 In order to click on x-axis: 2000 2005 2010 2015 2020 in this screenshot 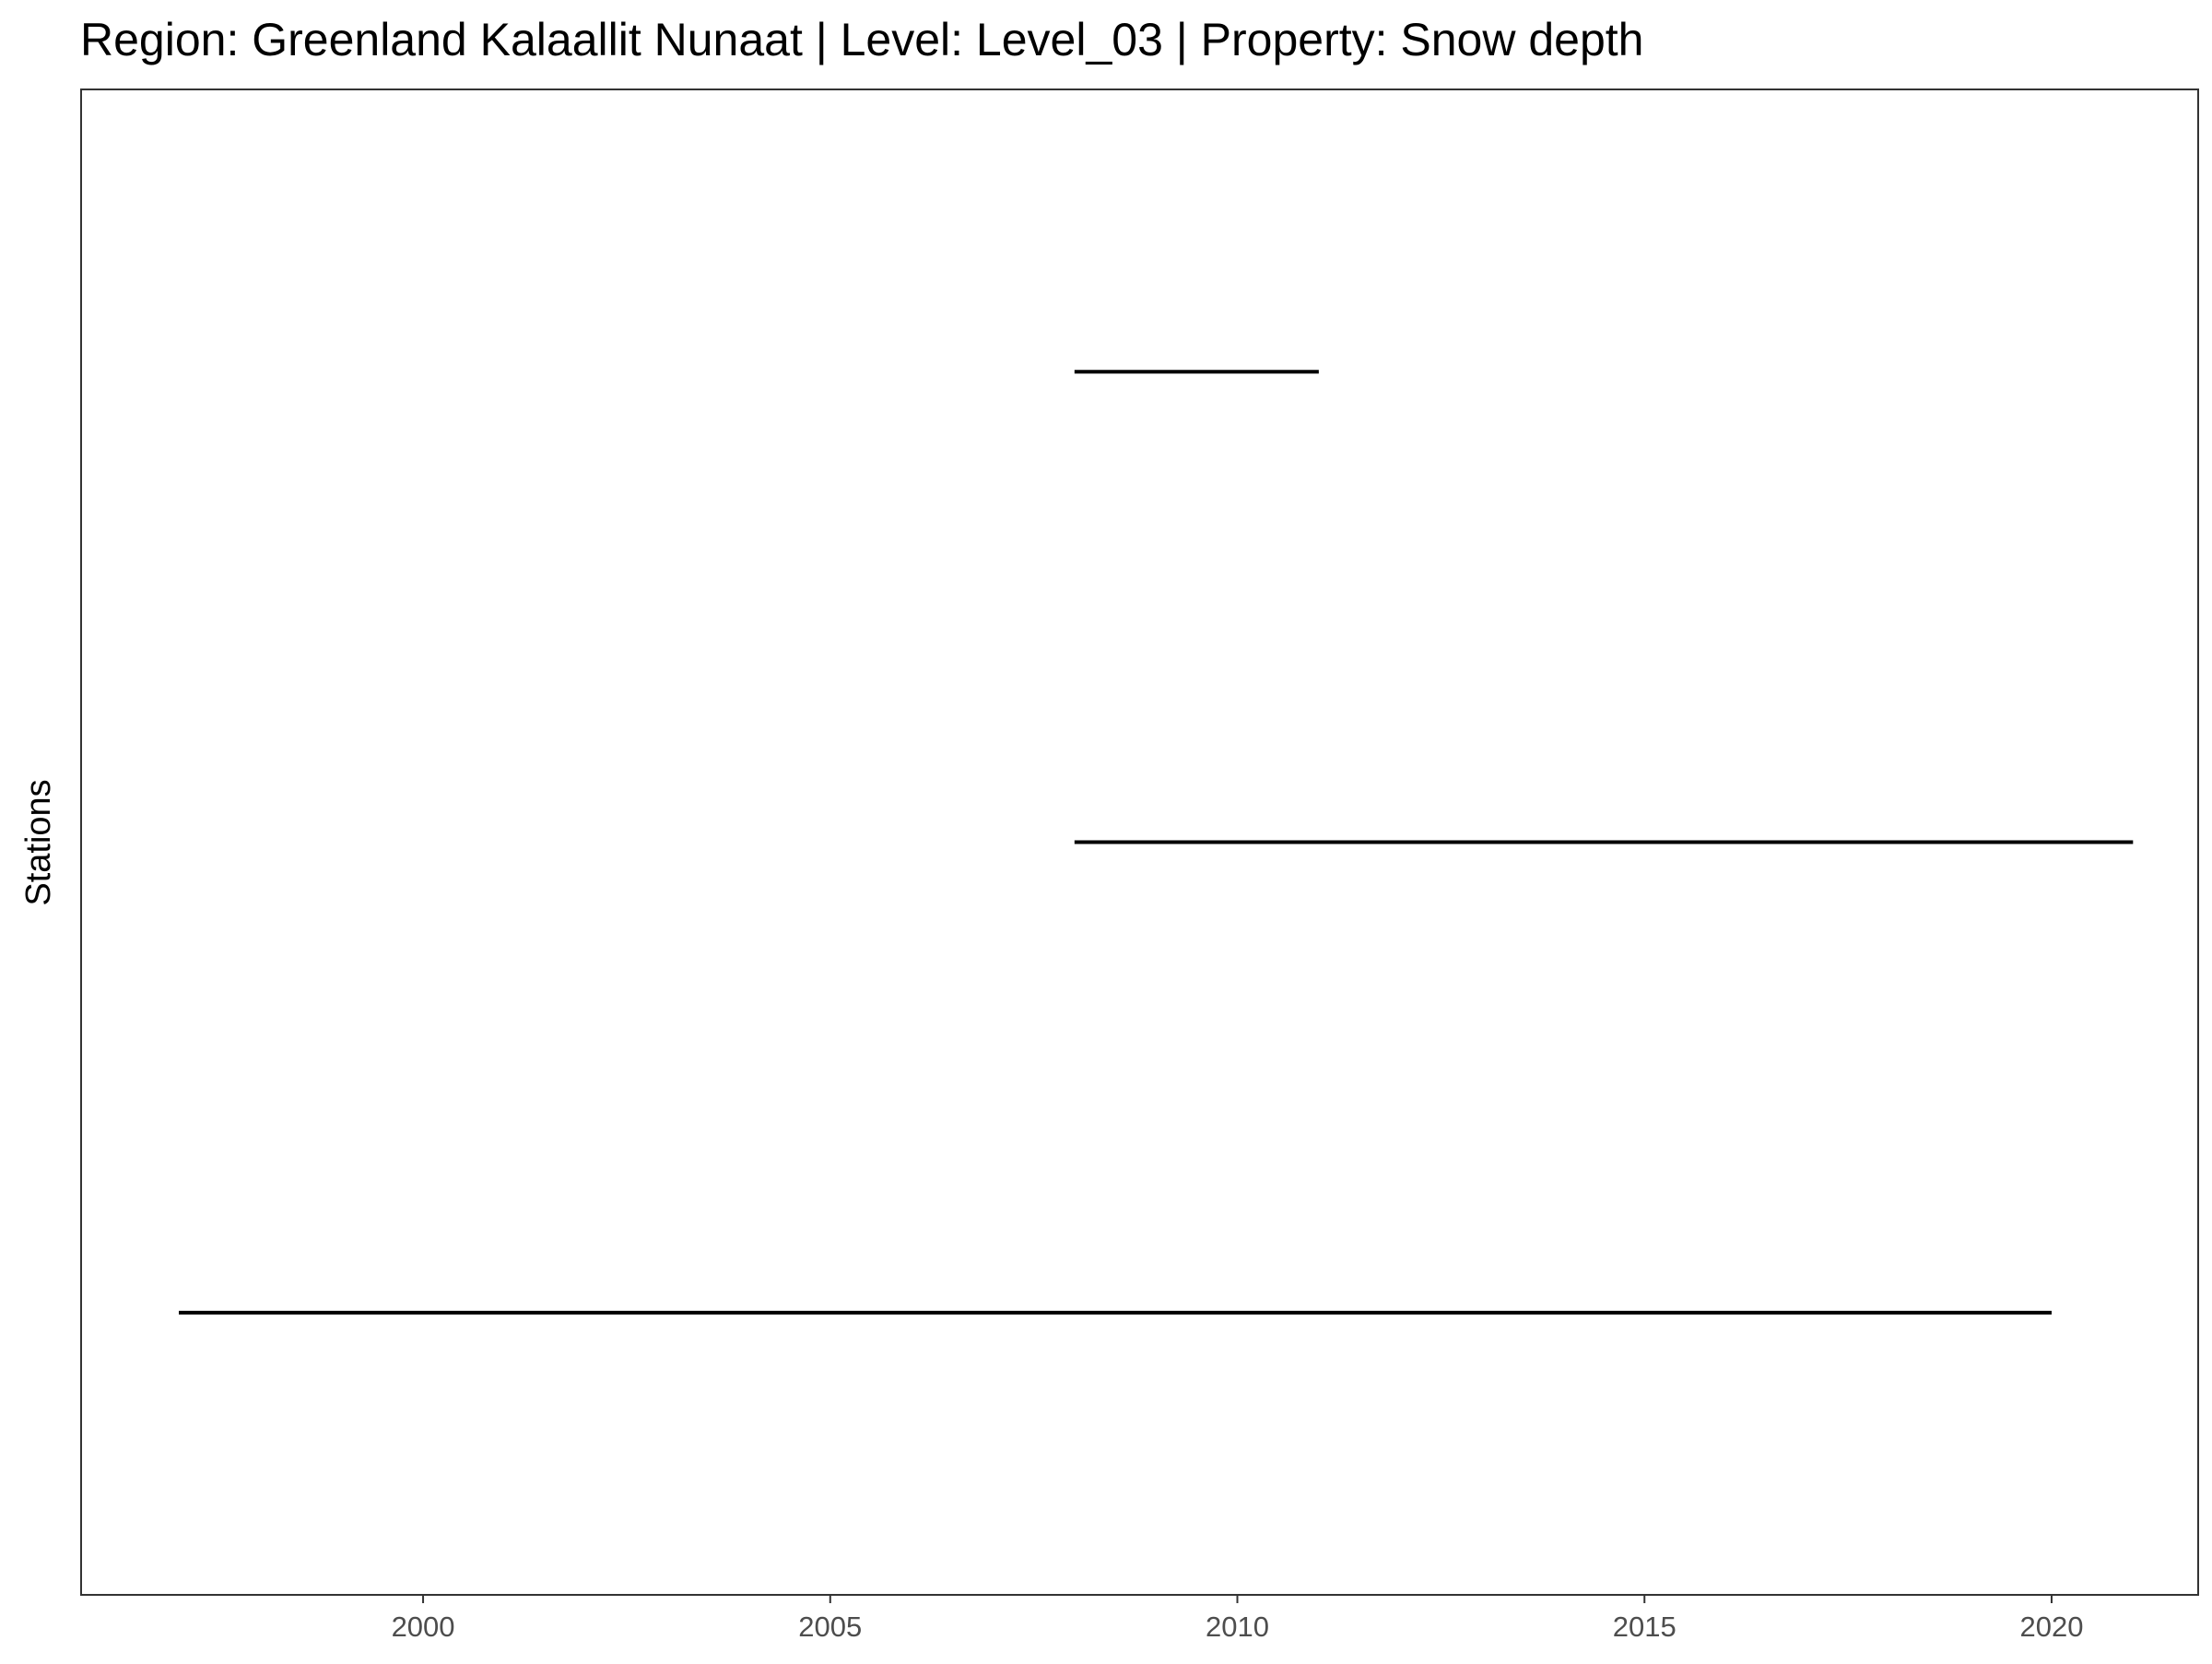, I will do `click(1237, 1619)`.